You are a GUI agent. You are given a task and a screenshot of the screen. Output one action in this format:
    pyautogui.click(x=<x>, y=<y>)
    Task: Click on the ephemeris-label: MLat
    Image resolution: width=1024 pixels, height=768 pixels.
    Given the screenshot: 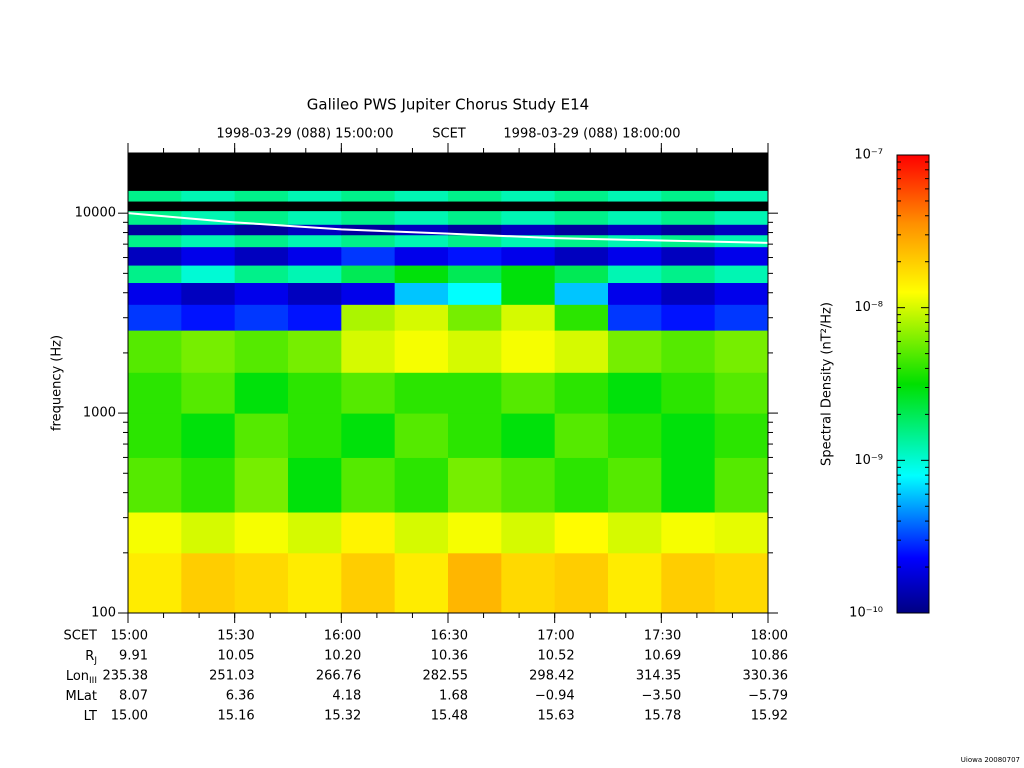 What is the action you would take?
    pyautogui.click(x=81, y=696)
    